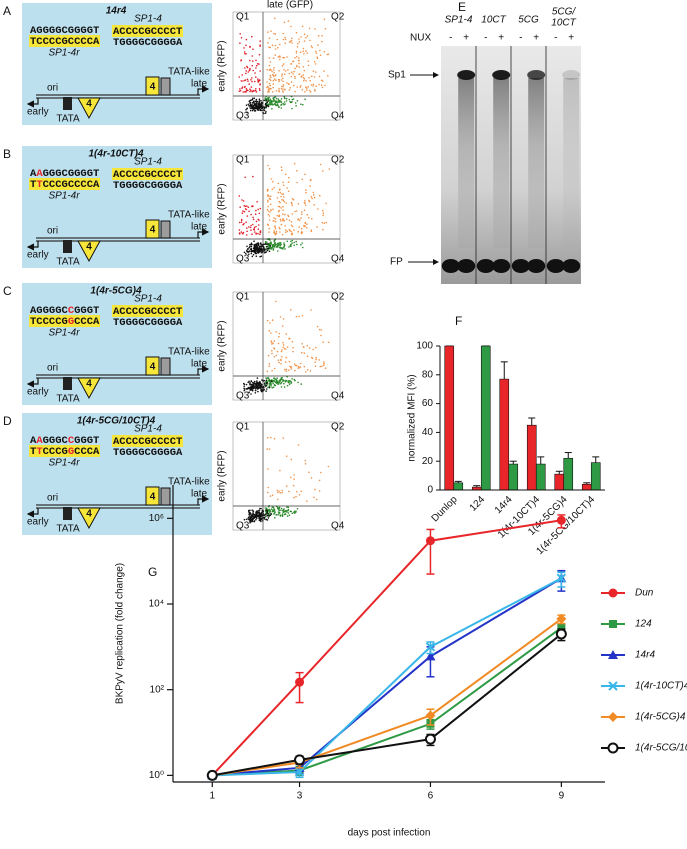  I want to click on bar, so click(540, 477).